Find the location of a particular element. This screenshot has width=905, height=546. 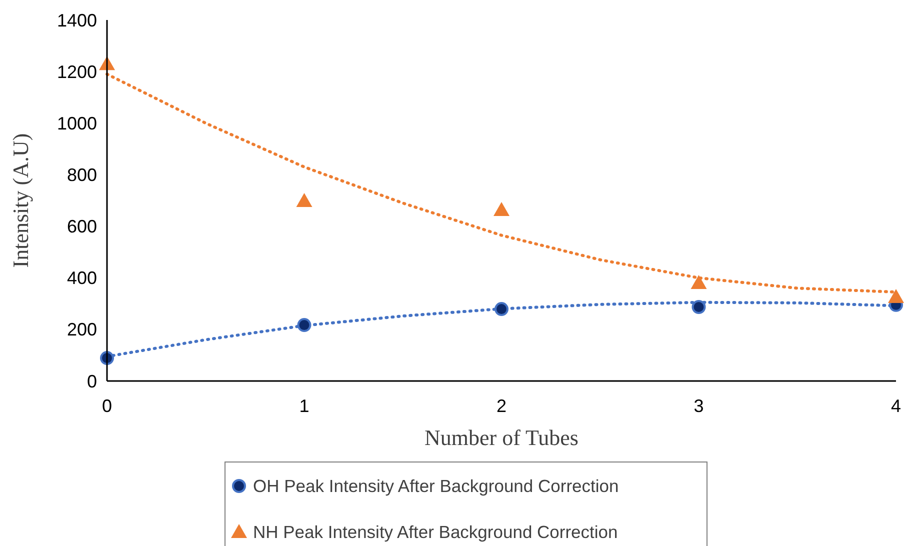

y-tick-label: 1000 is located at coordinates (76, 123).